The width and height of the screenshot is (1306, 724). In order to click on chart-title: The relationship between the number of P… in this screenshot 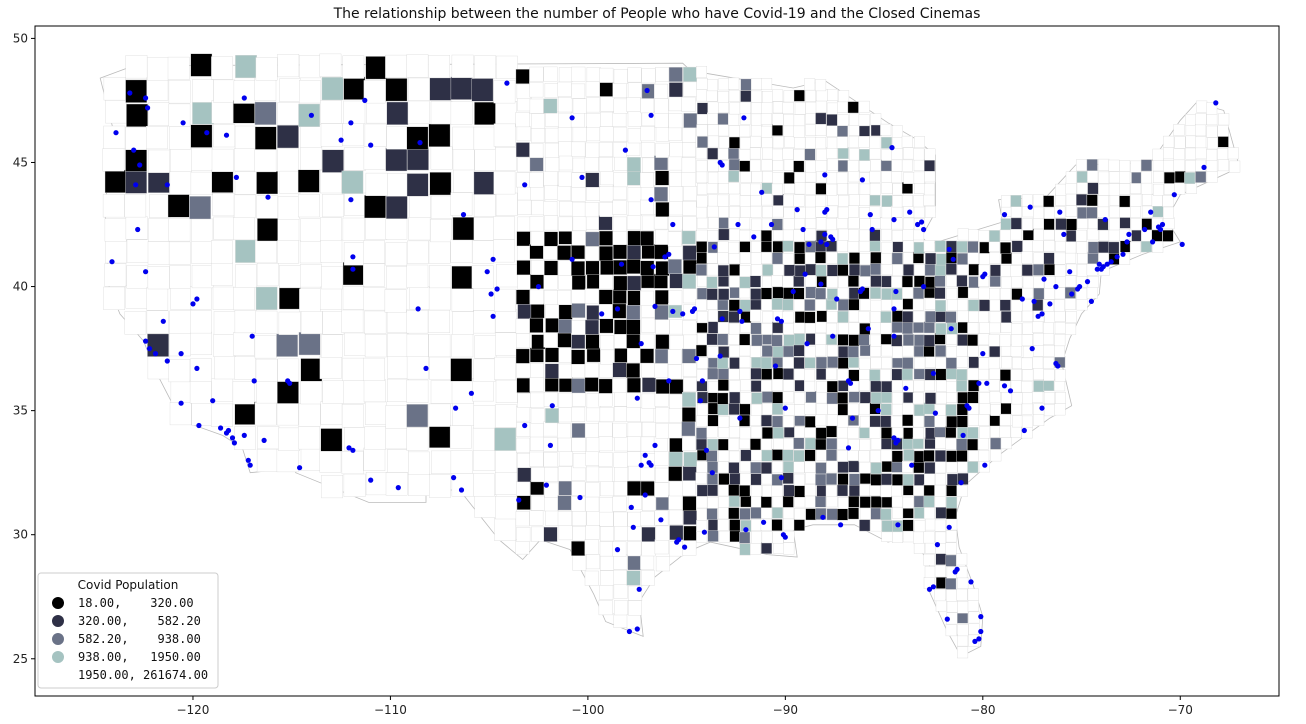, I will do `click(657, 14)`.